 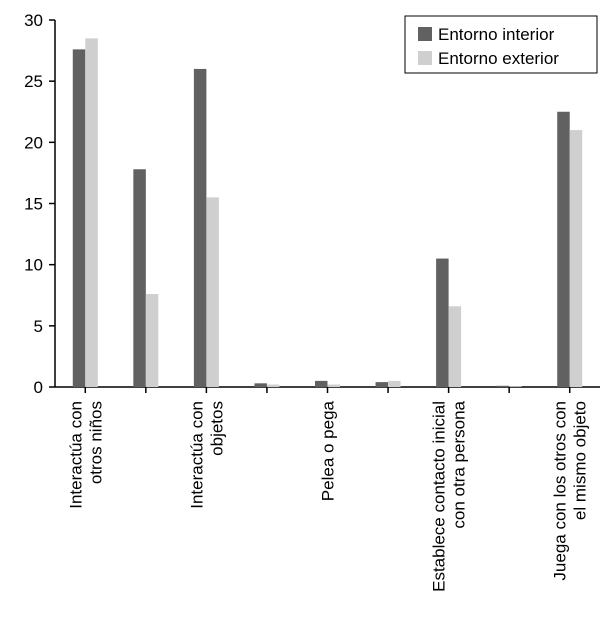 What do you see at coordinates (439, 496) in the screenshot?
I see `x-category-label: Establece contacto inicial` at bounding box center [439, 496].